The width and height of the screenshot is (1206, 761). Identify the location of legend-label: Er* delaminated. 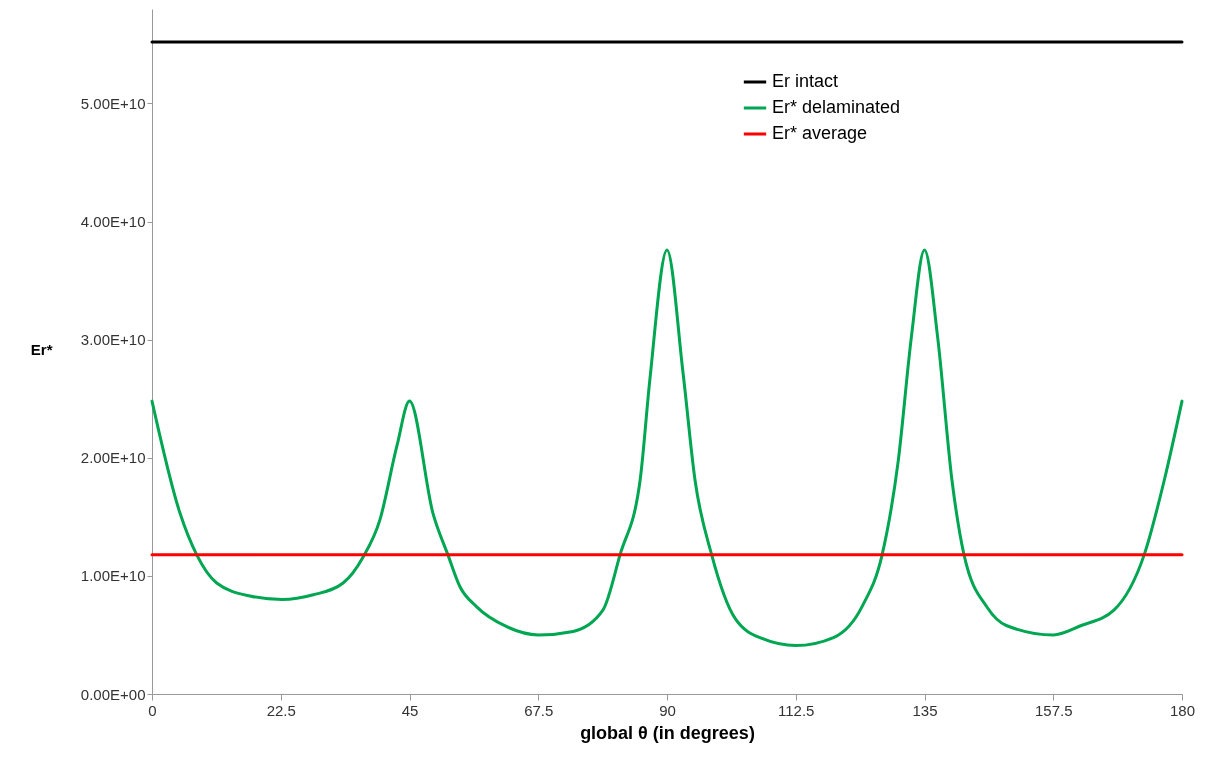
(836, 107).